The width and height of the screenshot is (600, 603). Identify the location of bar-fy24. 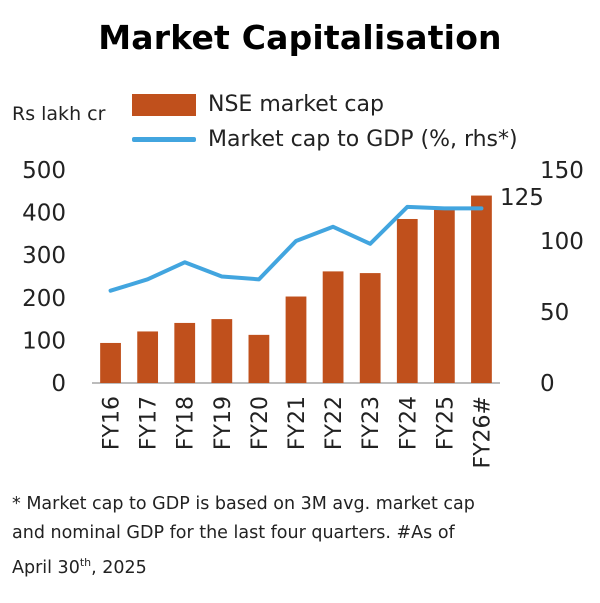
(407, 300).